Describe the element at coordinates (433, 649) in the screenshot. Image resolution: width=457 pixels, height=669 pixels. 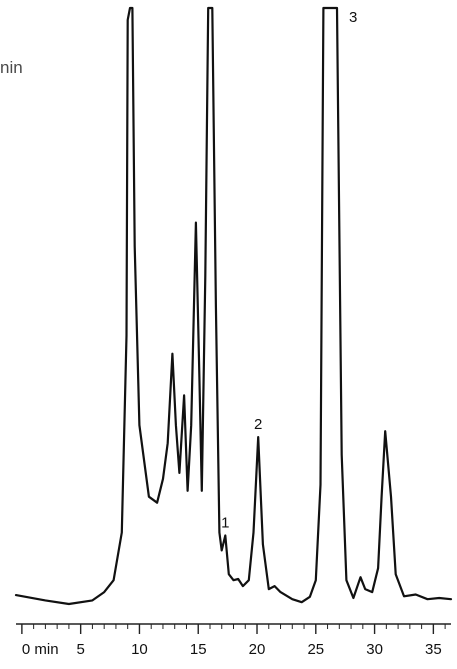
I see `x-tick-label: 35` at that location.